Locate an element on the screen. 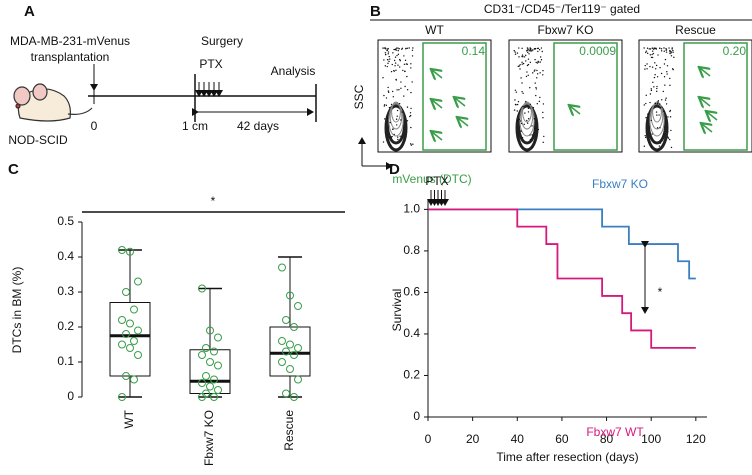 The image size is (752, 475). y-tick-label: 0 is located at coordinates (70, 396).